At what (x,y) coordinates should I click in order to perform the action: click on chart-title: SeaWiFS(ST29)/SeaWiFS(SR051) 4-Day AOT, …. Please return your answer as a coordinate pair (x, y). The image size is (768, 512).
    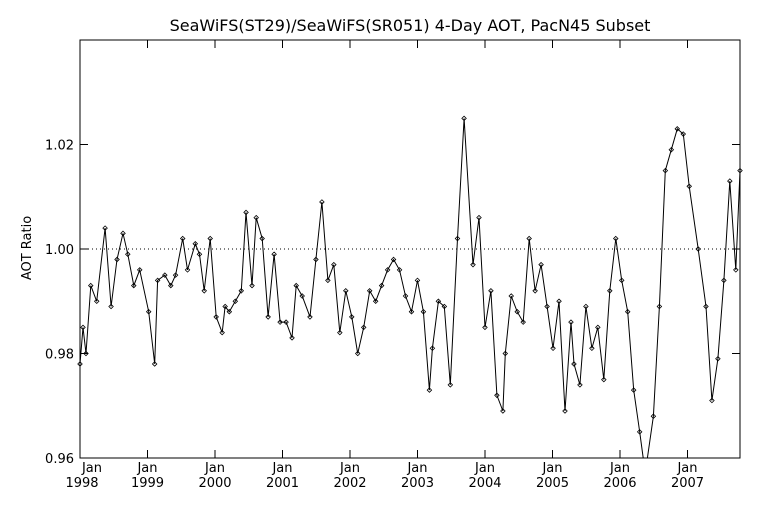
    Looking at the image, I should click on (410, 25).